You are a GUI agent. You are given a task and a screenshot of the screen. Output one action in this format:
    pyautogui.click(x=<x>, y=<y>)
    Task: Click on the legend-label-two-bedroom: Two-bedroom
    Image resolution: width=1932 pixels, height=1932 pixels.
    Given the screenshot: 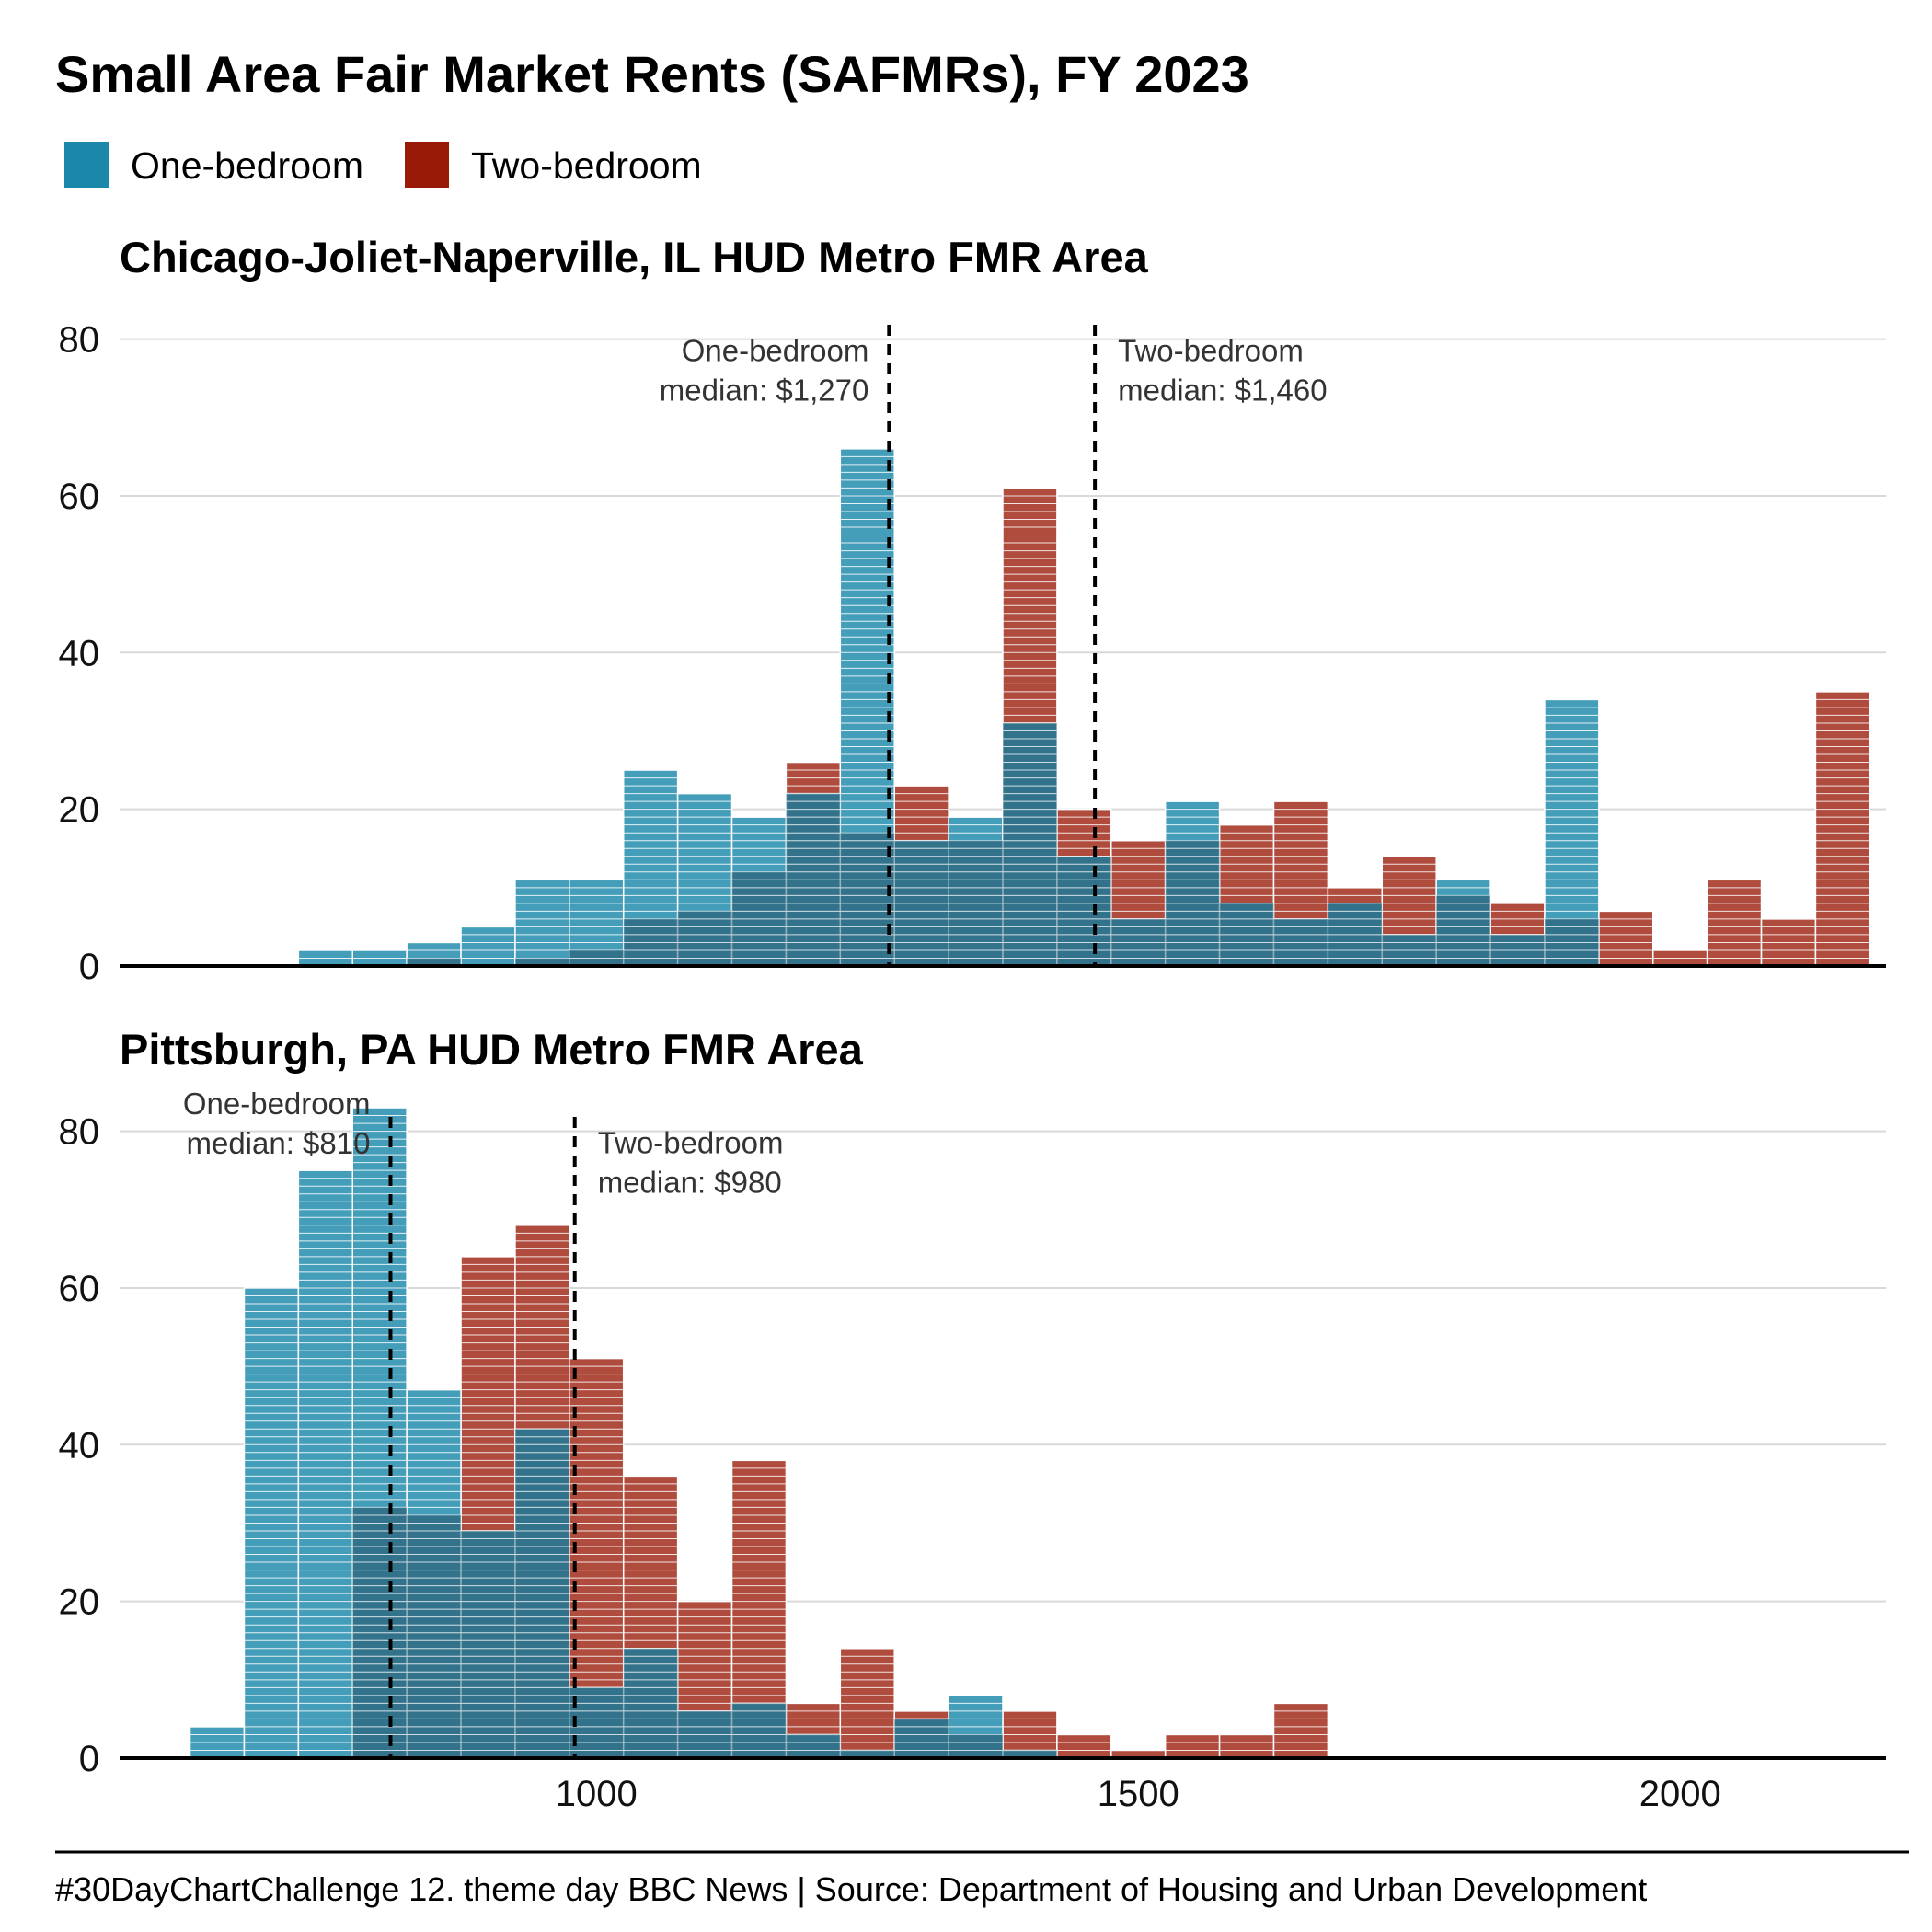 What is the action you would take?
    pyautogui.click(x=586, y=165)
    